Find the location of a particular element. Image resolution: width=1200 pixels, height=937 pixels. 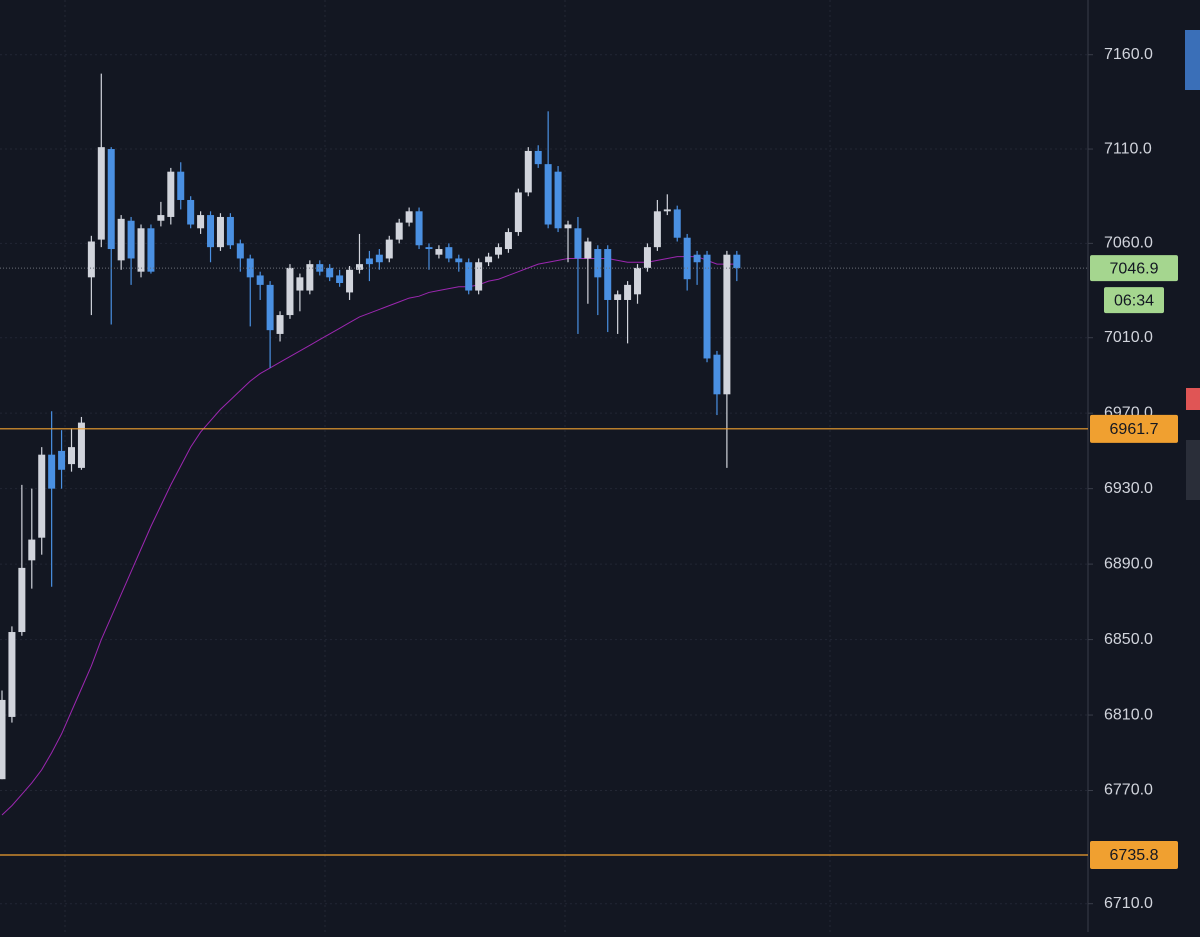

y-tick-label: 7160.0 is located at coordinates (1128, 54).